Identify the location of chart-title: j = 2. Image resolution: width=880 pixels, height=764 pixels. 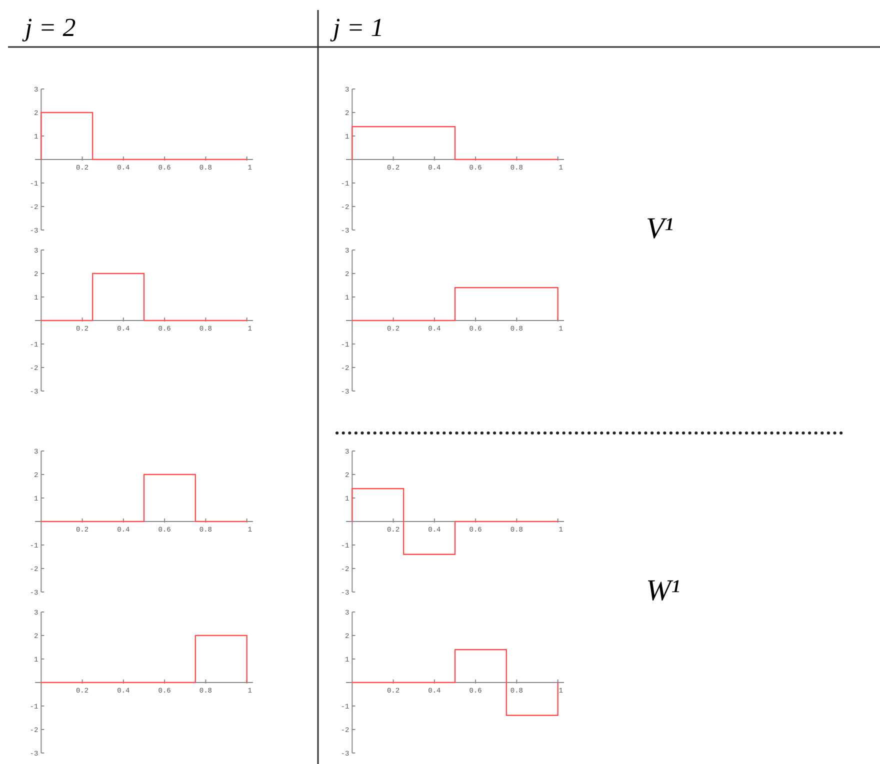
(49, 27).